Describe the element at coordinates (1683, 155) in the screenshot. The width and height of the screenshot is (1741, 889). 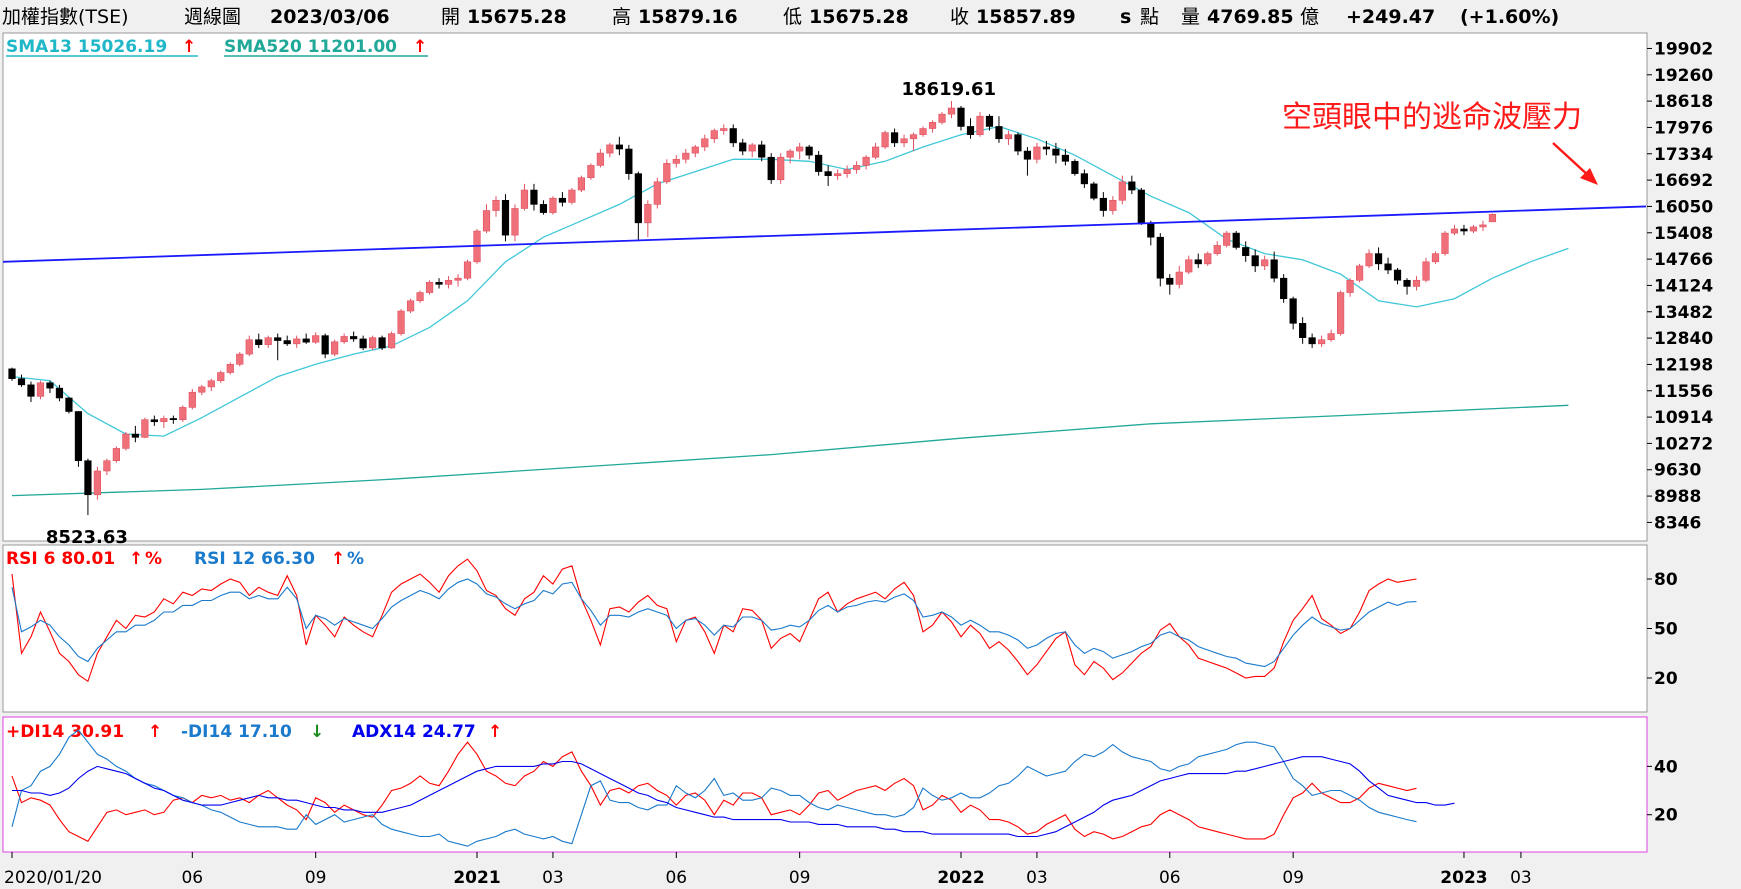
I see `price-y-tick: 17334` at that location.